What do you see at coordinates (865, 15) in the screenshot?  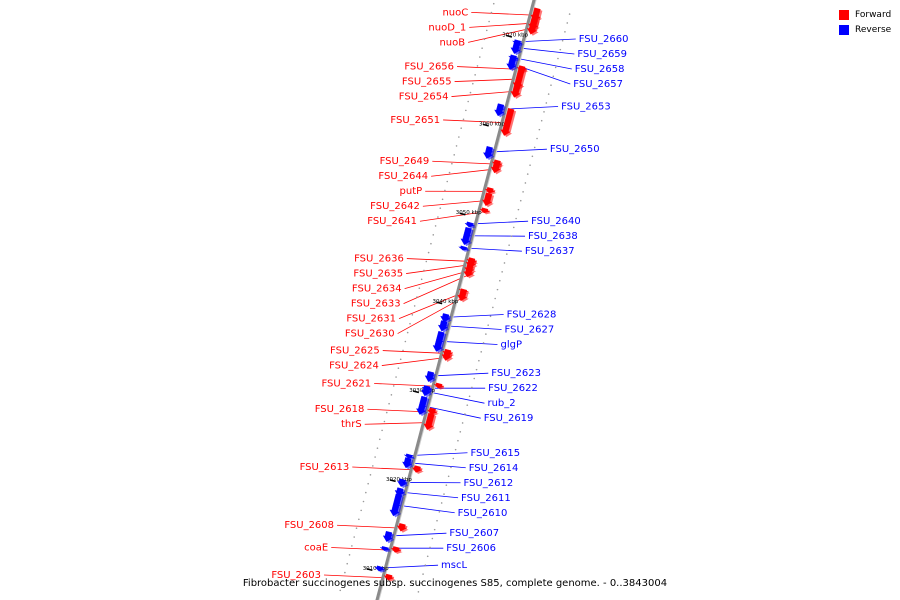 I see `legend-forward: Forward` at bounding box center [865, 15].